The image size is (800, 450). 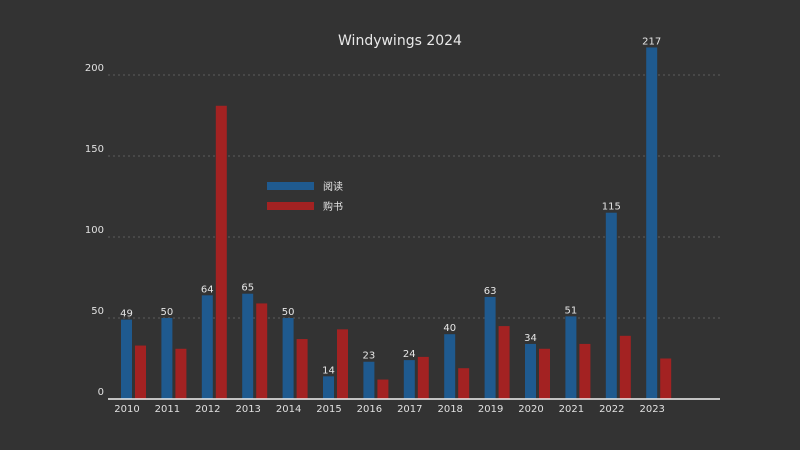 I want to click on y-tick-label: 0, so click(x=101, y=392).